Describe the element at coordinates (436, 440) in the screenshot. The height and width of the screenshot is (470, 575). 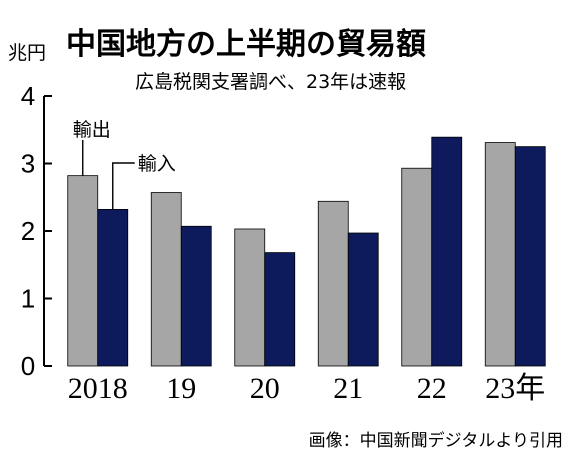
I see `image-credit: 画像：中国新聞デジタルより引用` at that location.